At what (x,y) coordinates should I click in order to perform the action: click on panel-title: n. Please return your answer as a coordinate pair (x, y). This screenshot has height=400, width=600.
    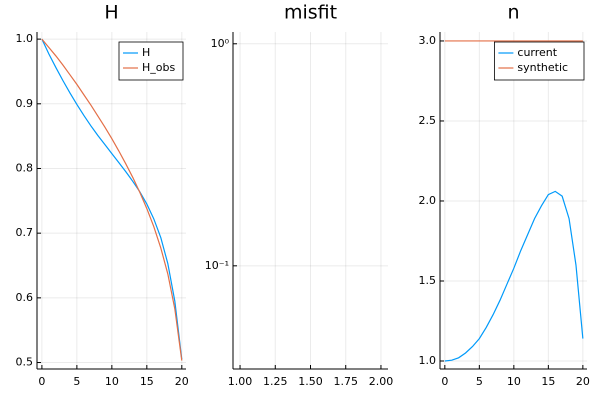
    Looking at the image, I should click on (513, 13).